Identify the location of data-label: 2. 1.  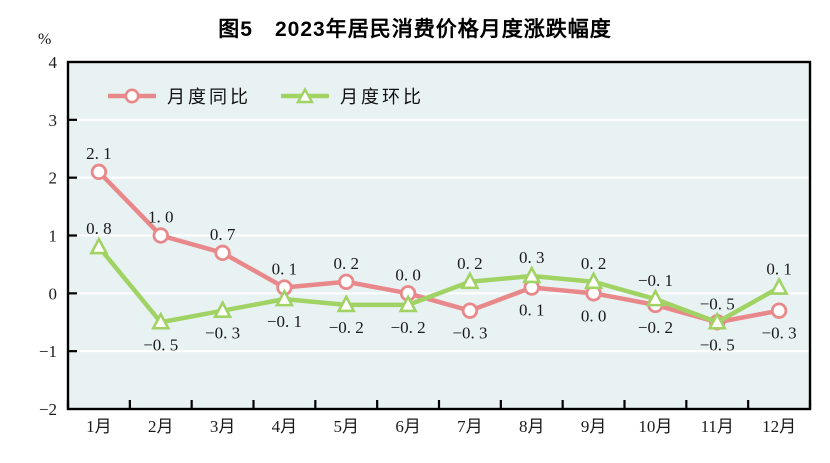
(99, 153).